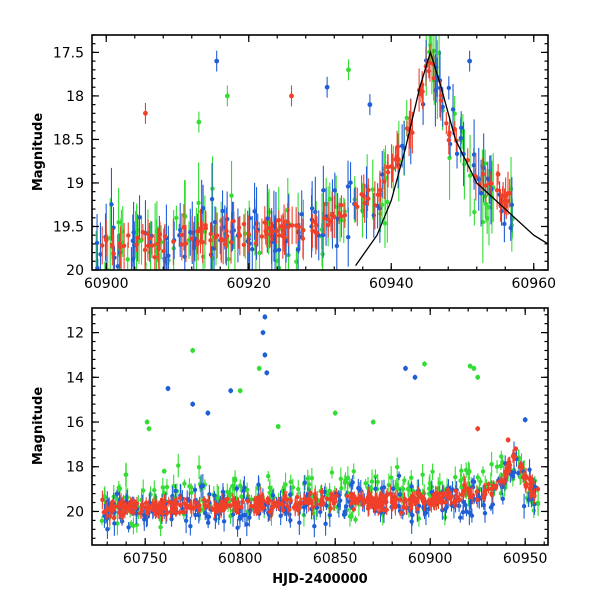  What do you see at coordinates (38, 152) in the screenshot?
I see `top-panel-ylabel: Magnitude` at bounding box center [38, 152].